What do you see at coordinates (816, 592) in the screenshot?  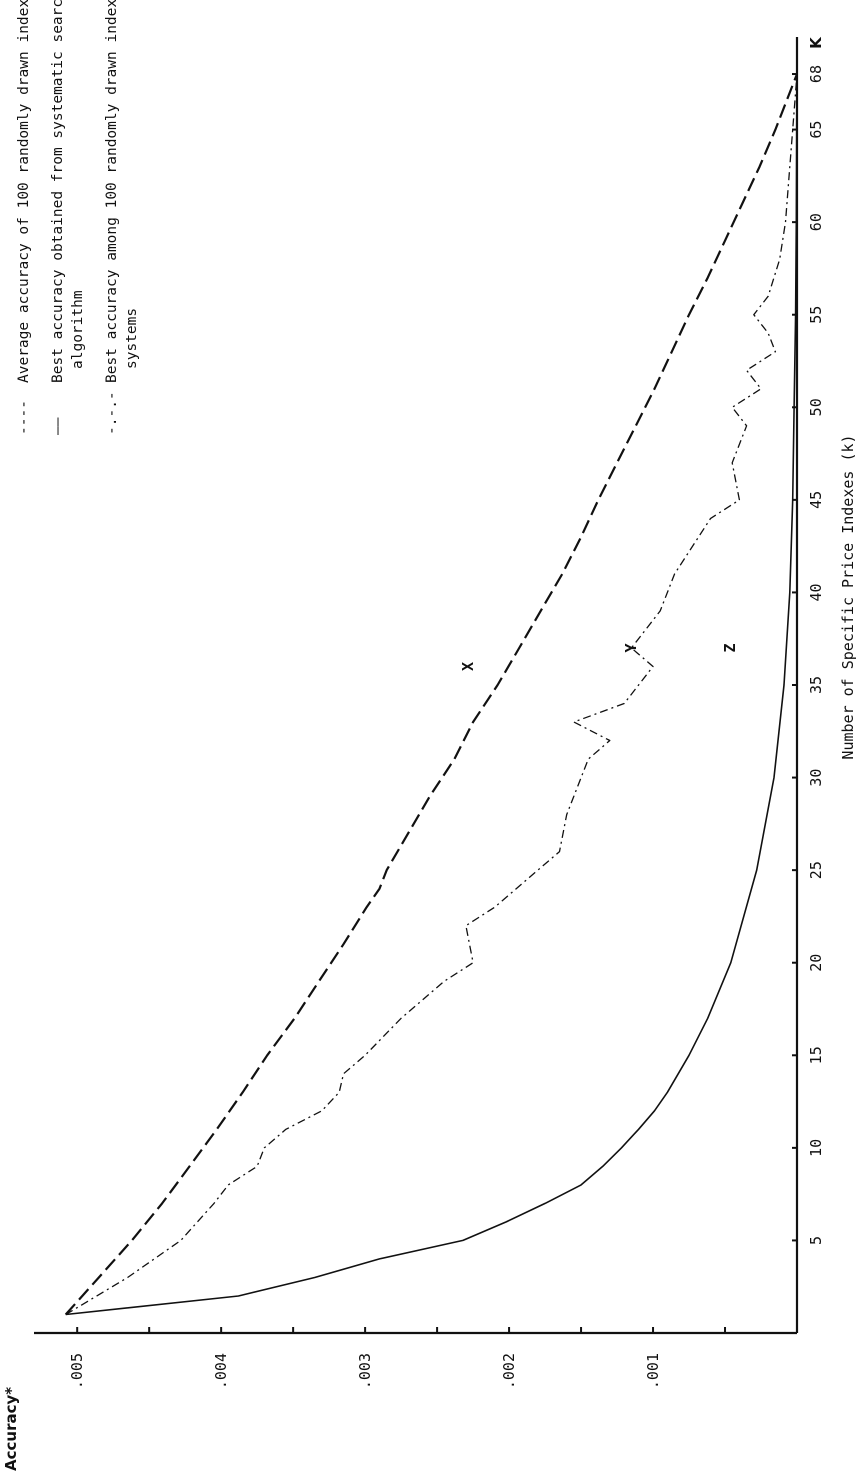 I see `x-tick-label: 40` at bounding box center [816, 592].